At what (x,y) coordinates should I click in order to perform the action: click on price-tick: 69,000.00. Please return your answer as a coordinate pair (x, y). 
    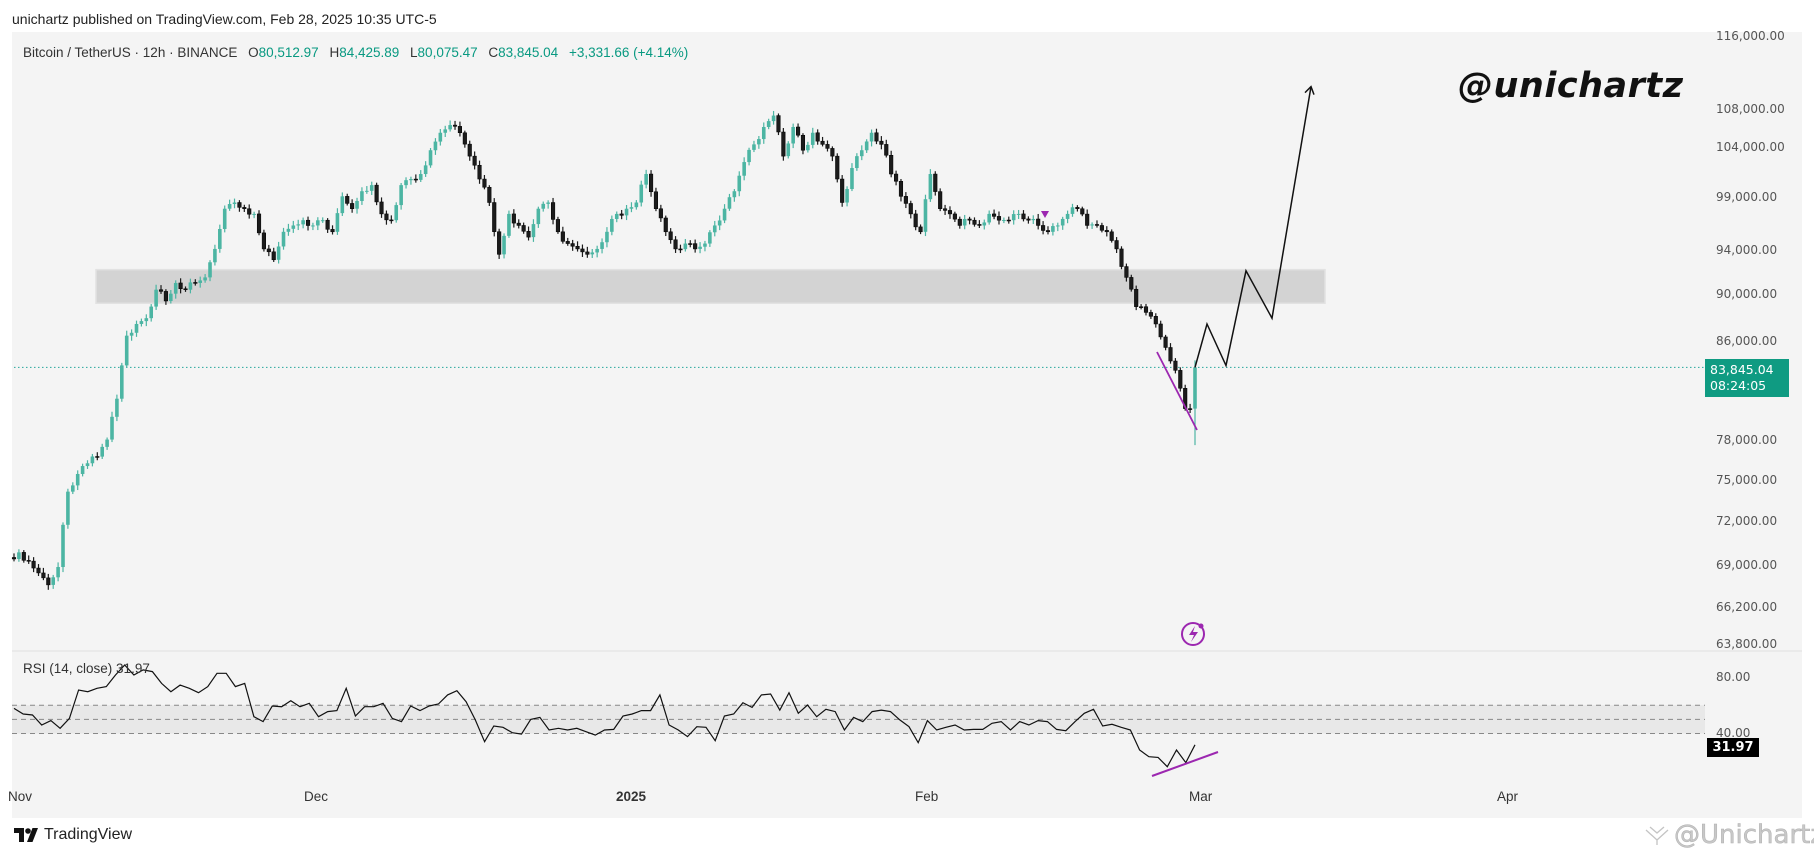
    Looking at the image, I should click on (1747, 564).